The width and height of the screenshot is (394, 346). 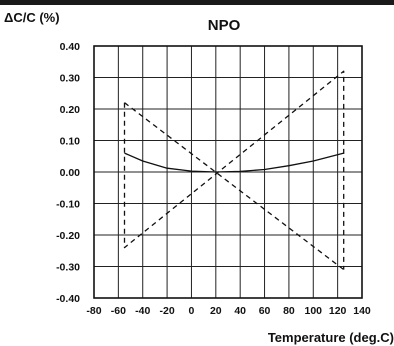 I want to click on x-tick-label: -20, so click(x=166, y=311).